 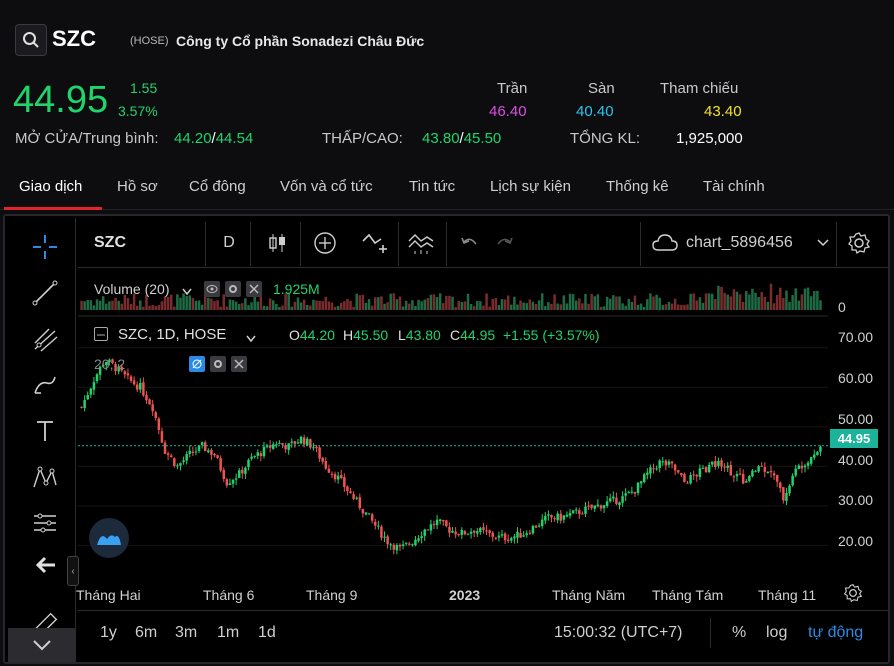 I want to click on trend-line-icon, so click(x=45, y=293).